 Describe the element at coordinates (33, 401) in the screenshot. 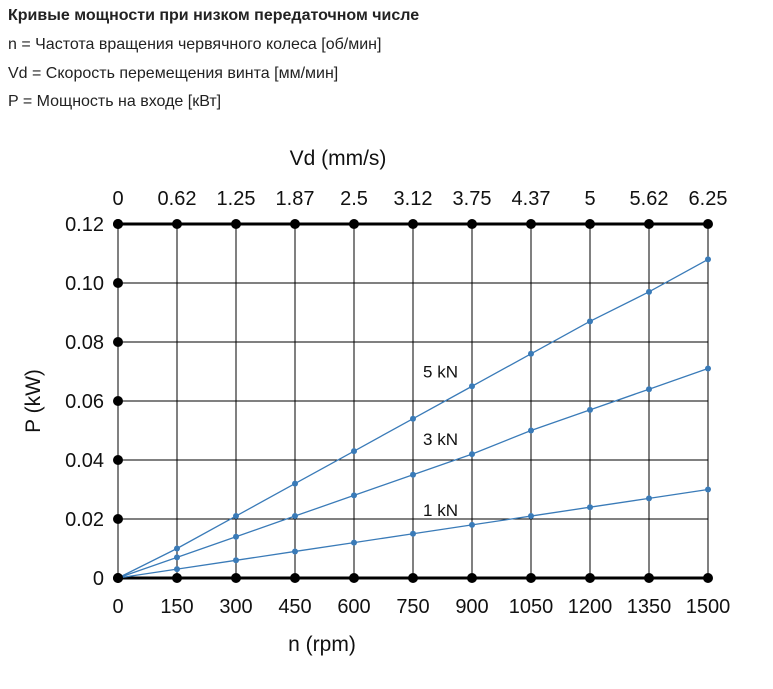

I see `y-axis-title: P (kW)` at that location.